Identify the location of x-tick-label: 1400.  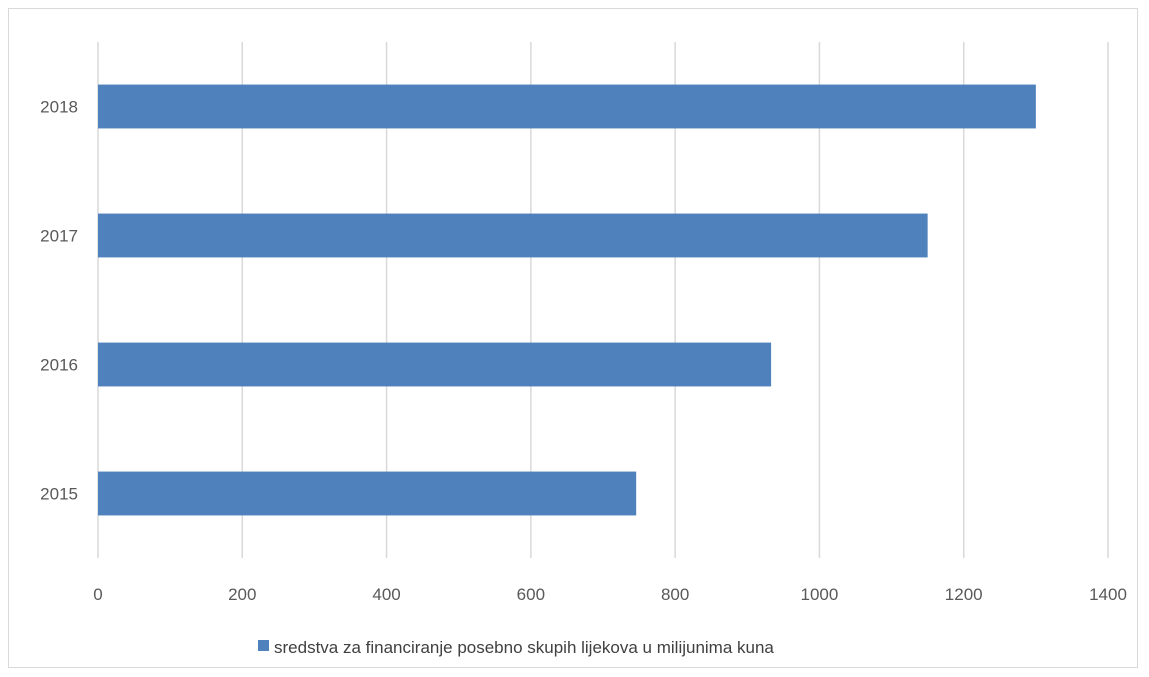
(1108, 594).